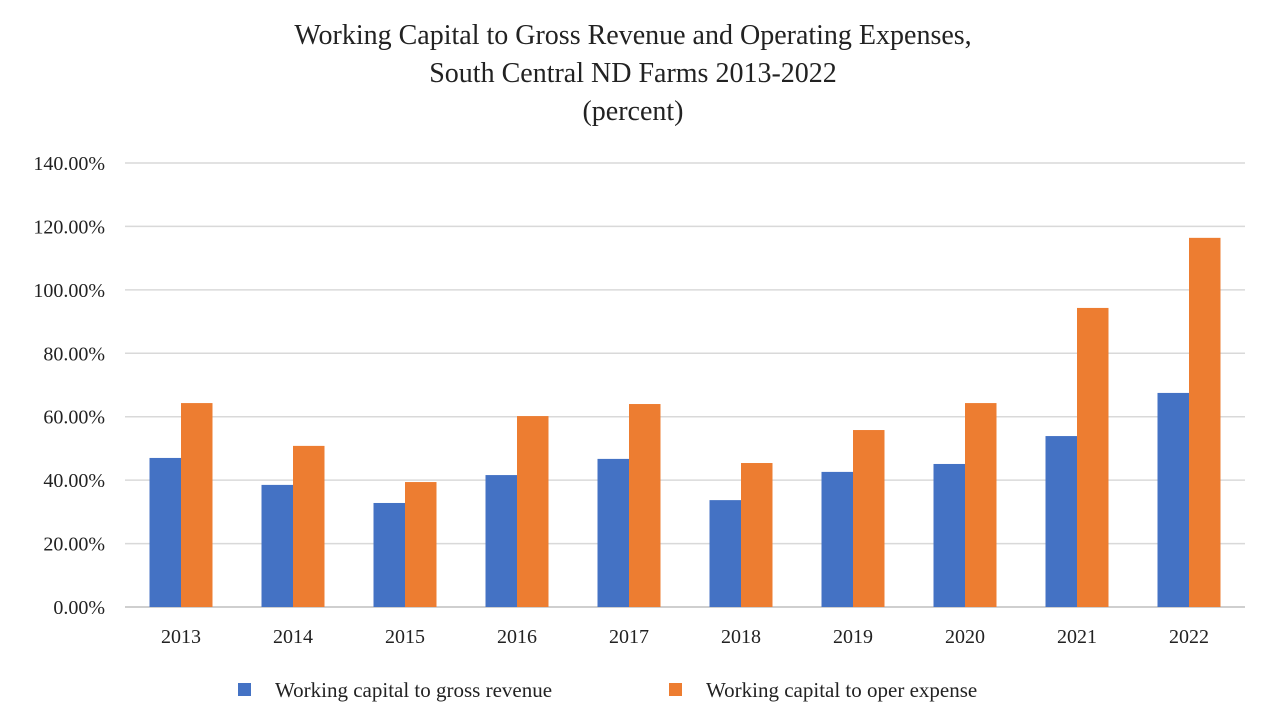 This screenshot has height=728, width=1266. What do you see at coordinates (389, 554) in the screenshot?
I see `bar-gross-revenue-2015` at bounding box center [389, 554].